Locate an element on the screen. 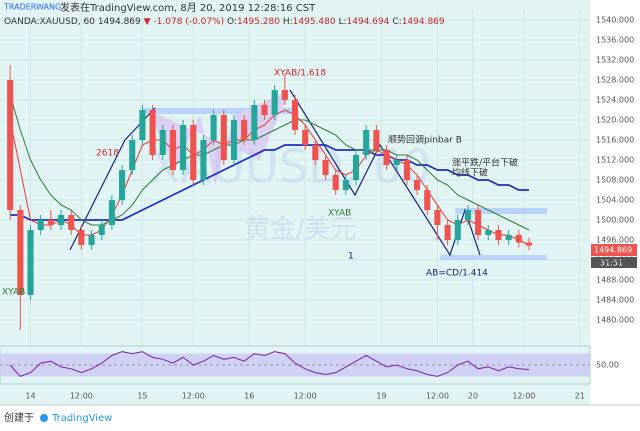 This screenshot has height=431, width=640. y-tick-label: 1504.000 is located at coordinates (615, 200).